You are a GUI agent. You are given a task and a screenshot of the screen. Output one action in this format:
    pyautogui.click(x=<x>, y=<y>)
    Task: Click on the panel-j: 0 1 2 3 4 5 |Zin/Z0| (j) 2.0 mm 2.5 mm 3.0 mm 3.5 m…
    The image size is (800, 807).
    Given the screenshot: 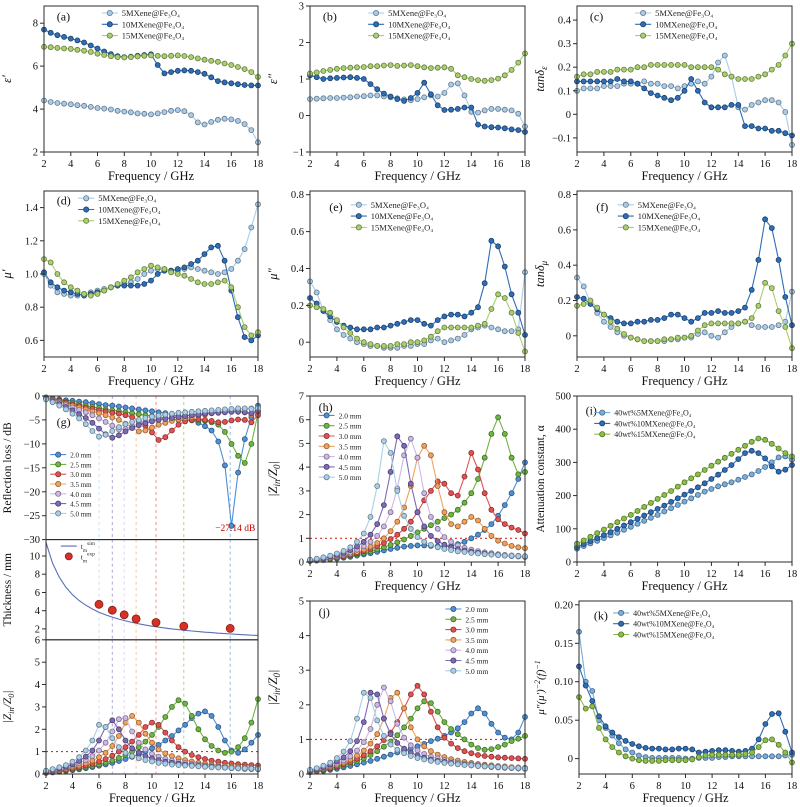 What is the action you would take?
    pyautogui.click(x=399, y=701)
    